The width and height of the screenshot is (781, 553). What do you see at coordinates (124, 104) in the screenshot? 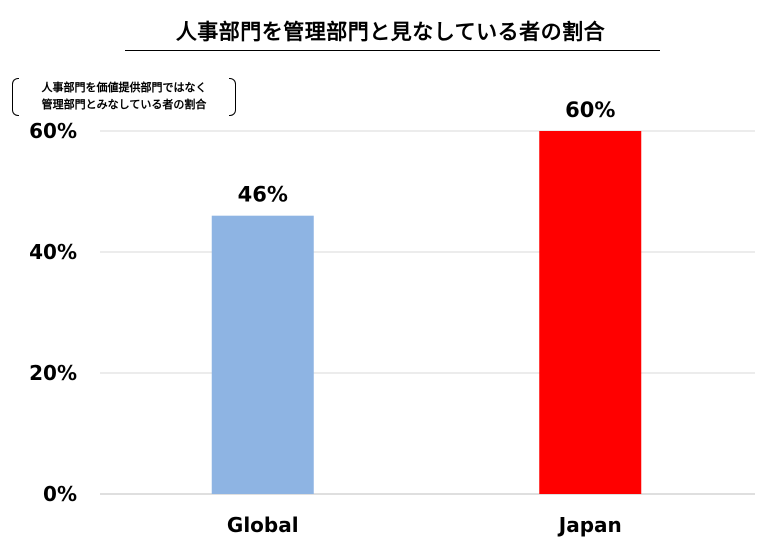
I see `y-axis-label-line-2: 管理部門とみなしている者の割合` at bounding box center [124, 104].